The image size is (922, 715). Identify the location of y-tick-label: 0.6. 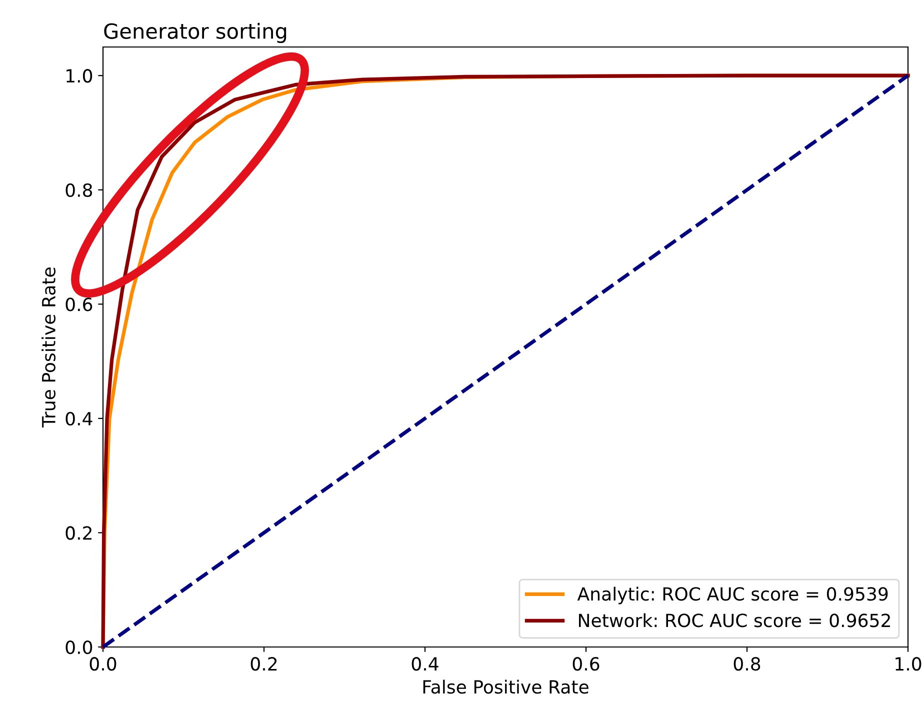
(79, 305).